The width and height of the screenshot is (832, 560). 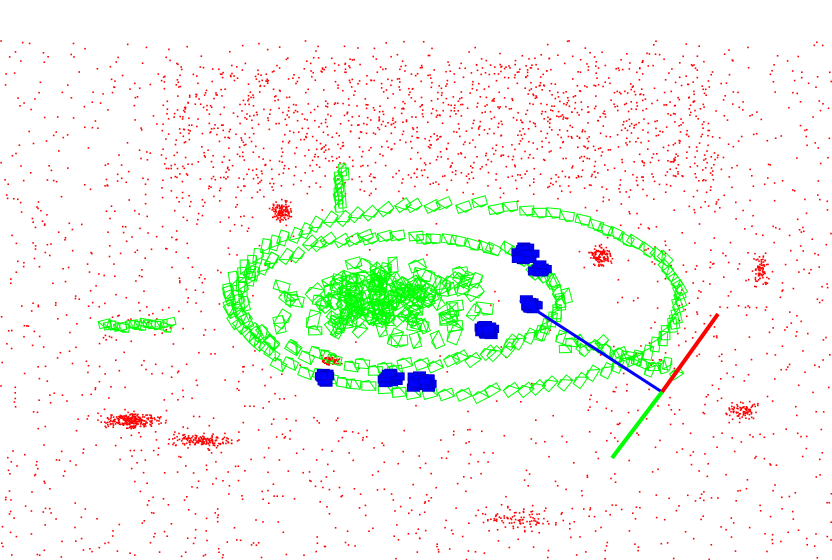 I want to click on trajectory-link-line, so click(x=591, y=346).